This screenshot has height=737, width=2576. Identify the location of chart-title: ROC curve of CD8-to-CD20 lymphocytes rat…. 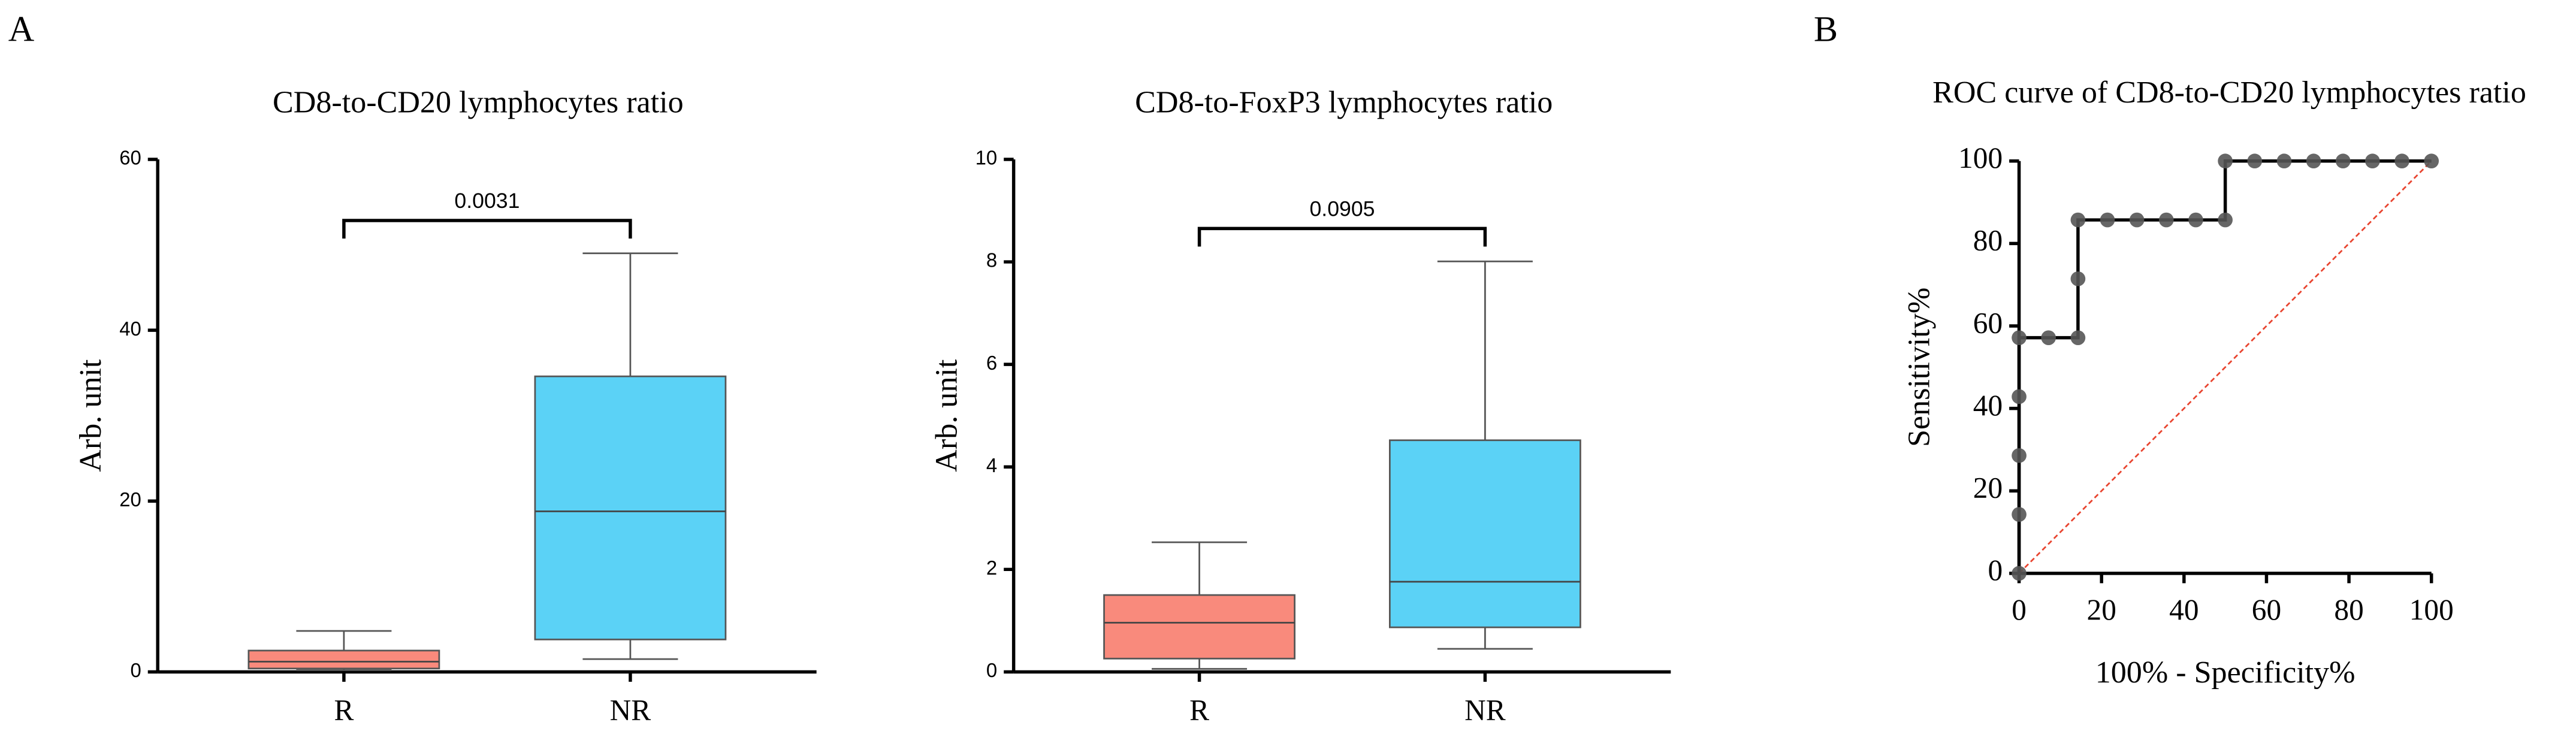
(2229, 92).